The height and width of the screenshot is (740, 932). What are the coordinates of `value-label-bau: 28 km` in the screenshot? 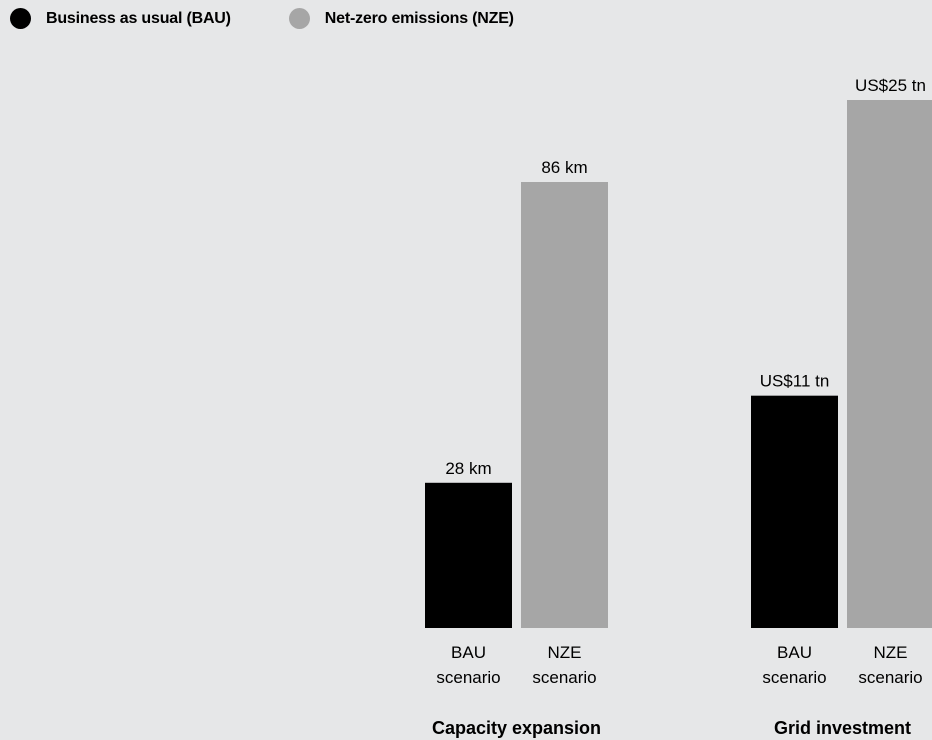 It's located at (468, 468).